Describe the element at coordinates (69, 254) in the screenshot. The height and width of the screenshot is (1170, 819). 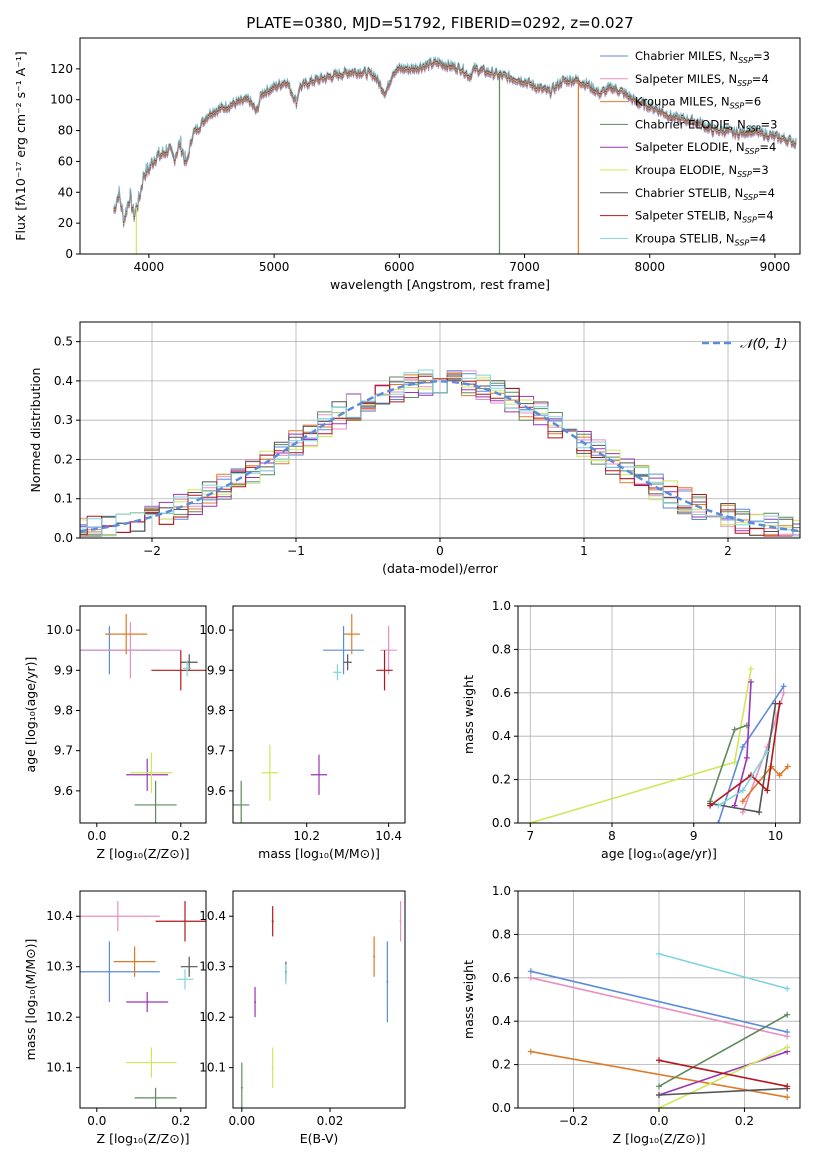
I see `y-tick-label: 0` at that location.